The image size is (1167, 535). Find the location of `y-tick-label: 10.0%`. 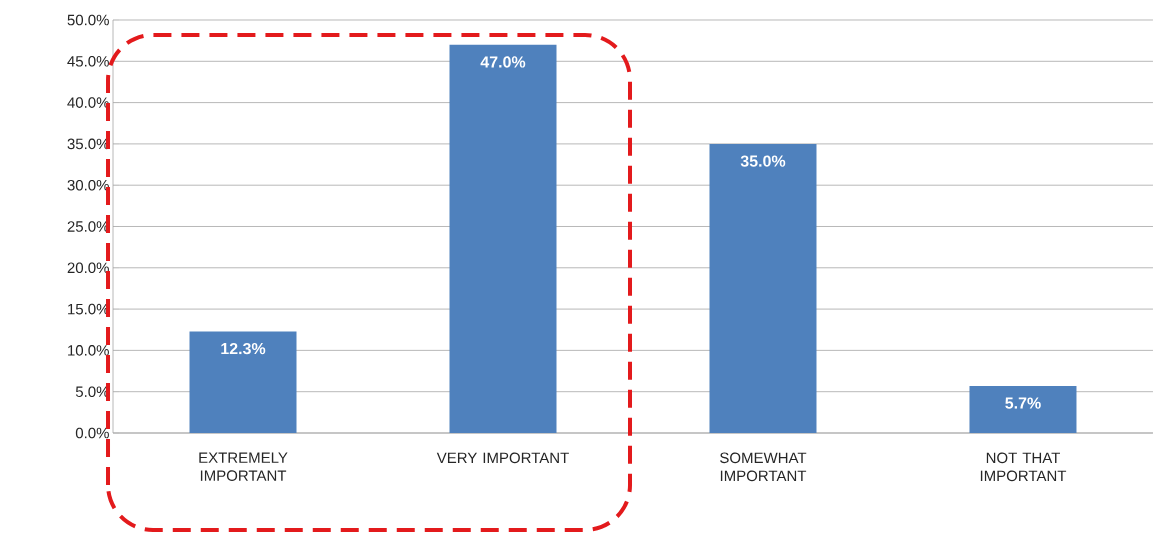

y-tick-label: 10.0% is located at coordinates (88, 350).